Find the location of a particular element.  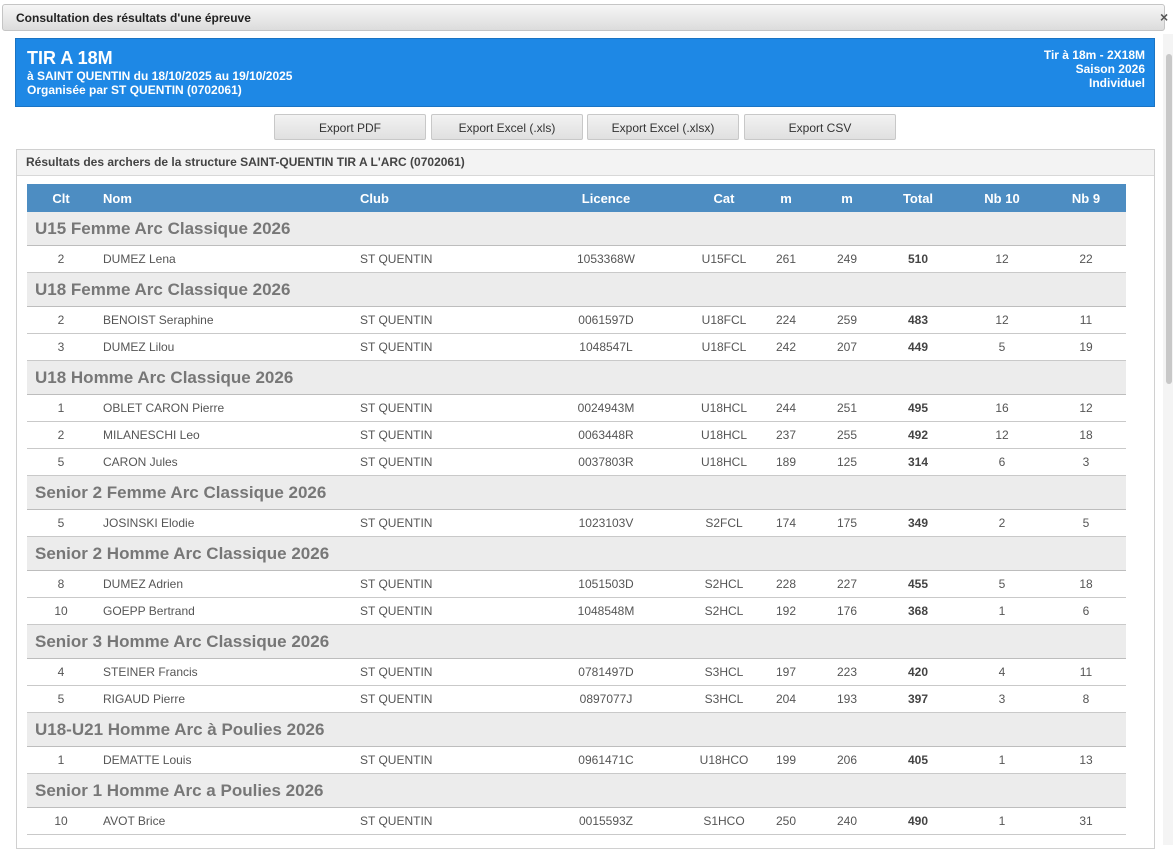

column-header-m1: m is located at coordinates (786, 198).